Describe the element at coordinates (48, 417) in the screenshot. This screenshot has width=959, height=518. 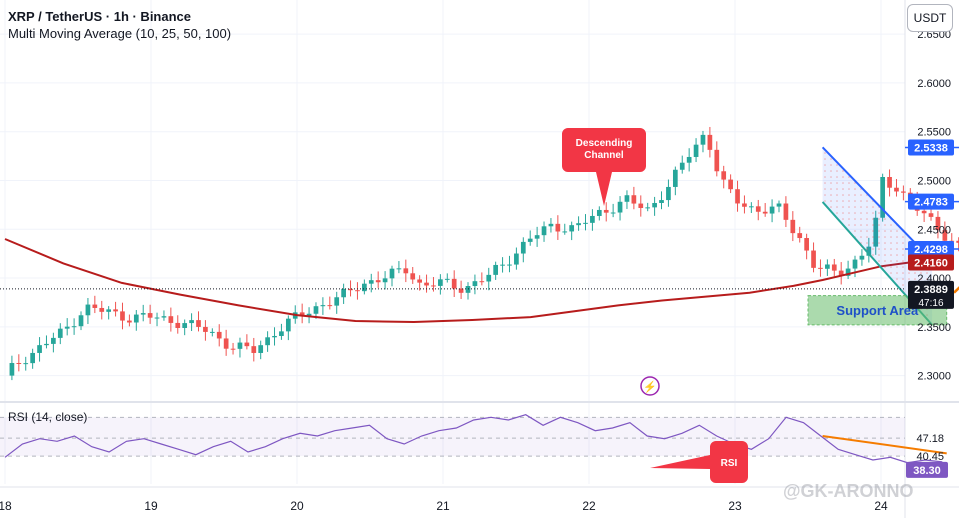
I see `rsi-indicator-label: RSI (14, close)` at that location.